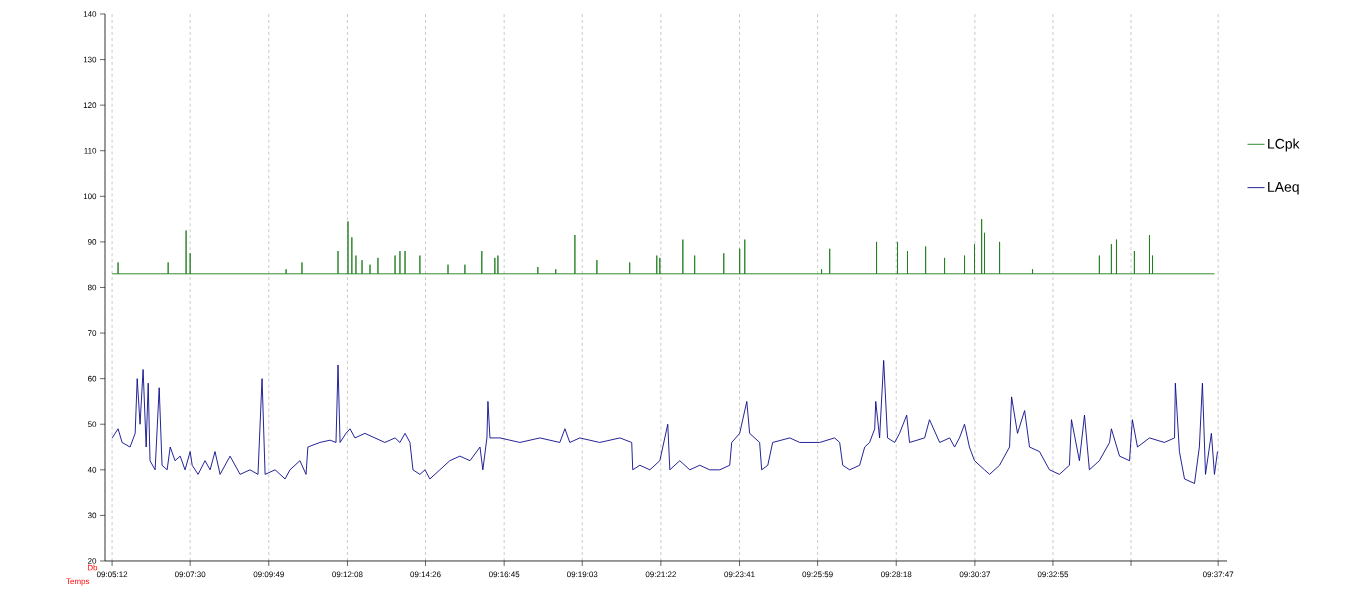  I want to click on line-series, so click(663, 246).